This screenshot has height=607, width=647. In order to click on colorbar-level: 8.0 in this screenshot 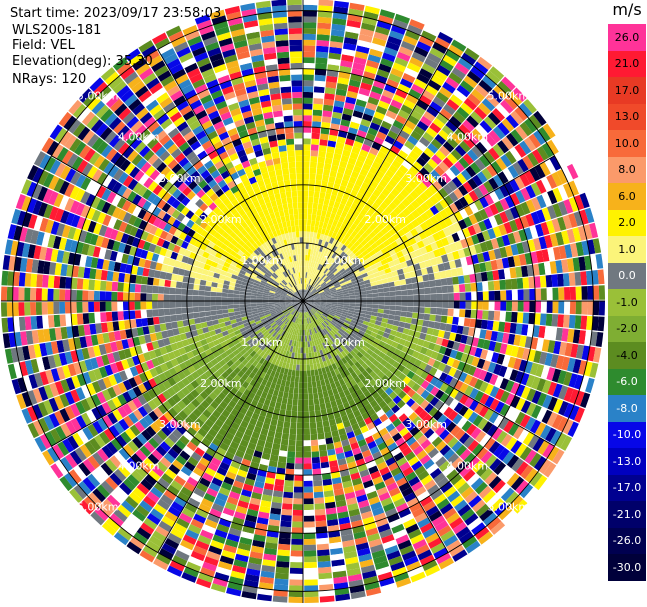, I will do `click(627, 169)`.